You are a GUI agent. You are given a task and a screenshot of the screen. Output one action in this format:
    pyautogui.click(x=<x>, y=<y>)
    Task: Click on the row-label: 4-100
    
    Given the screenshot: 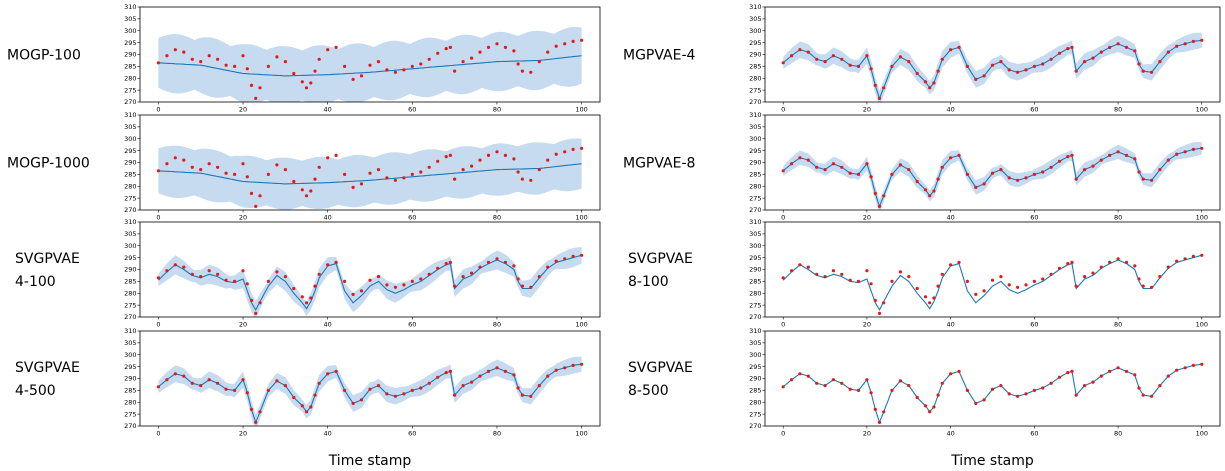 What is the action you would take?
    pyautogui.click(x=35, y=282)
    